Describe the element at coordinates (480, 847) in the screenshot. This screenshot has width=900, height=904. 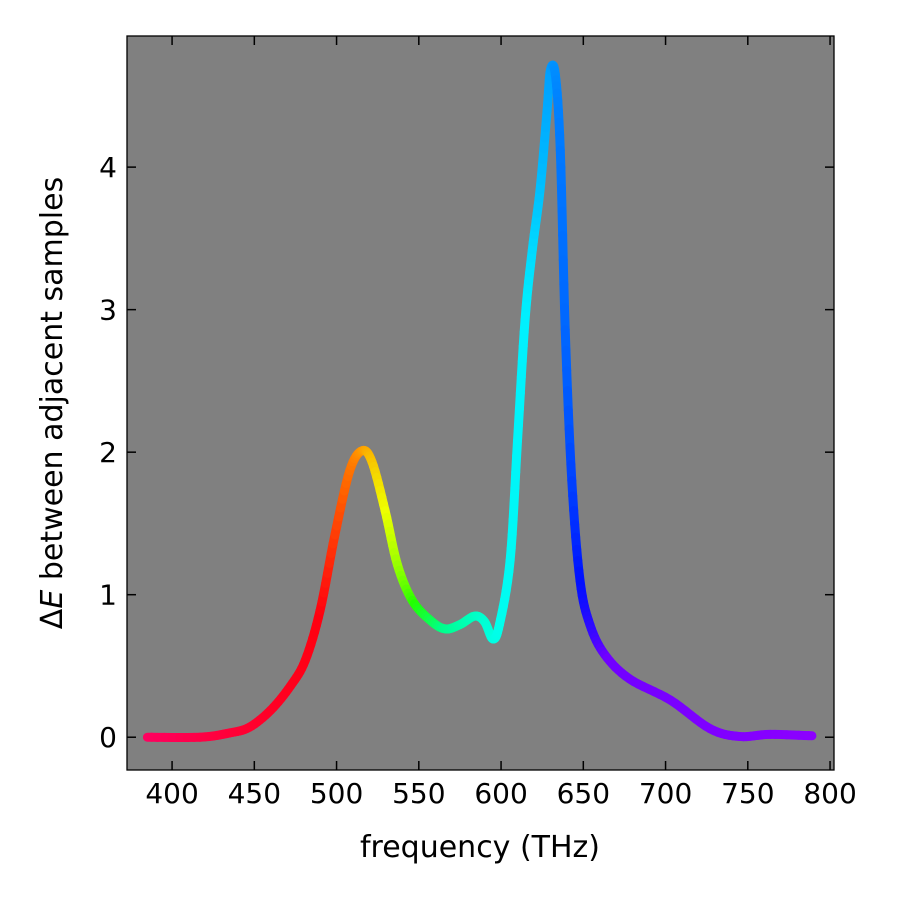
I see `x-axis-label: frequency (THz)` at that location.